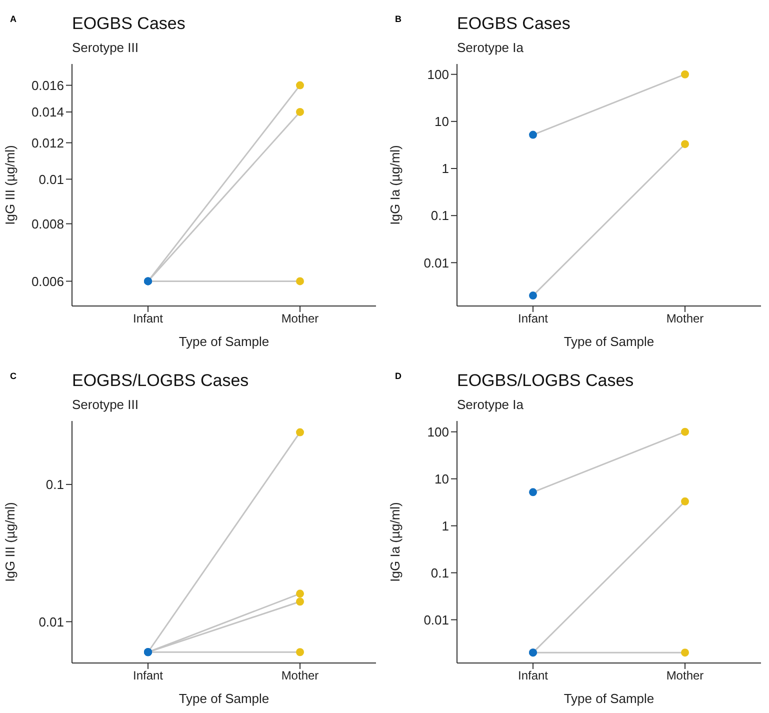  I want to click on y-tick-label: 0.014, so click(47, 112).